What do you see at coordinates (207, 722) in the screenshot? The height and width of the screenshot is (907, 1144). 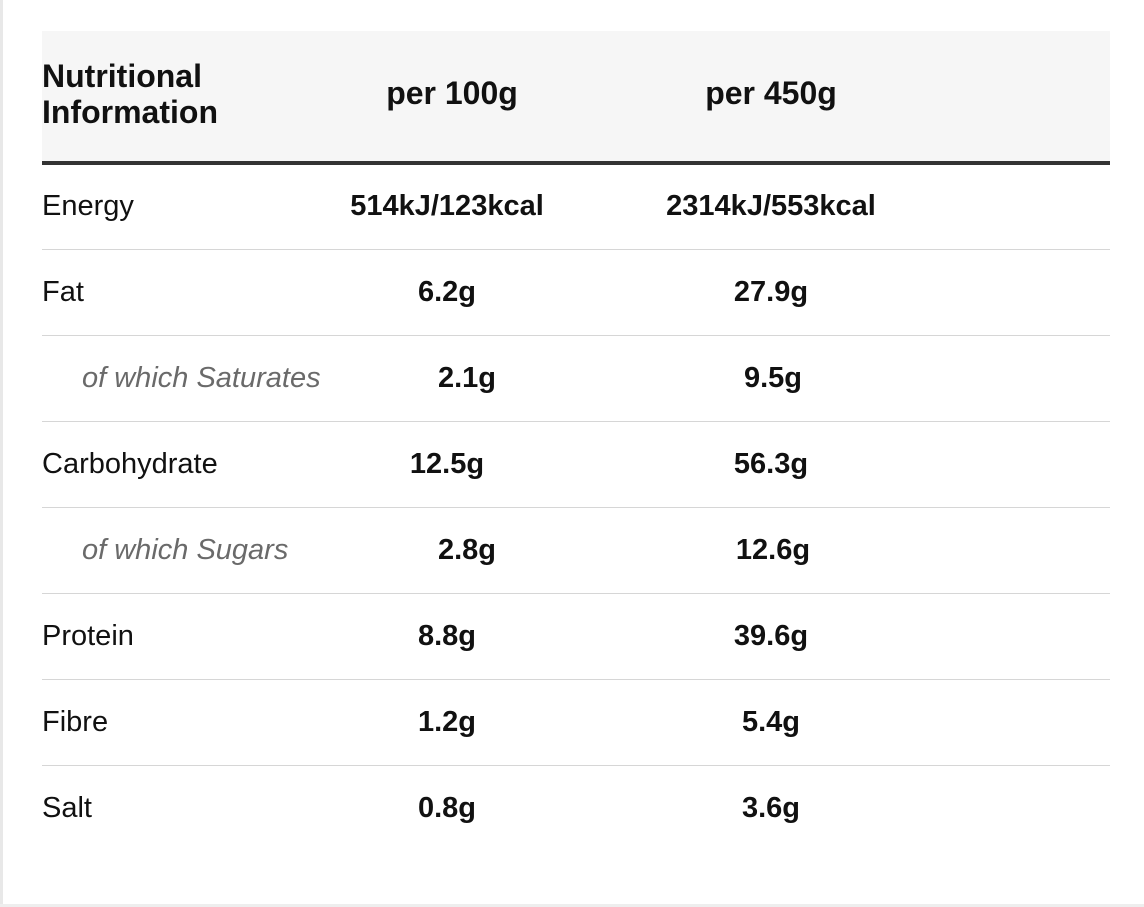 I see `nutrient-name: Fibre` at bounding box center [207, 722].